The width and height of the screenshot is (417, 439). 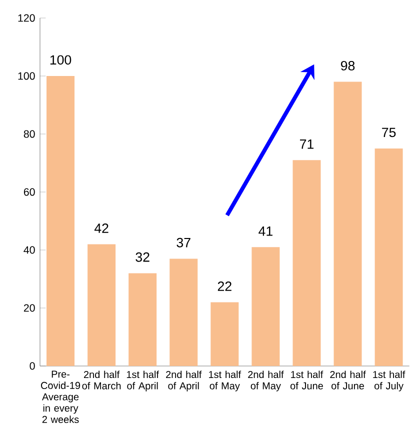 I want to click on x-tick-label: Pre-Covid-19 Average in every 2 weeks, so click(x=60, y=397).